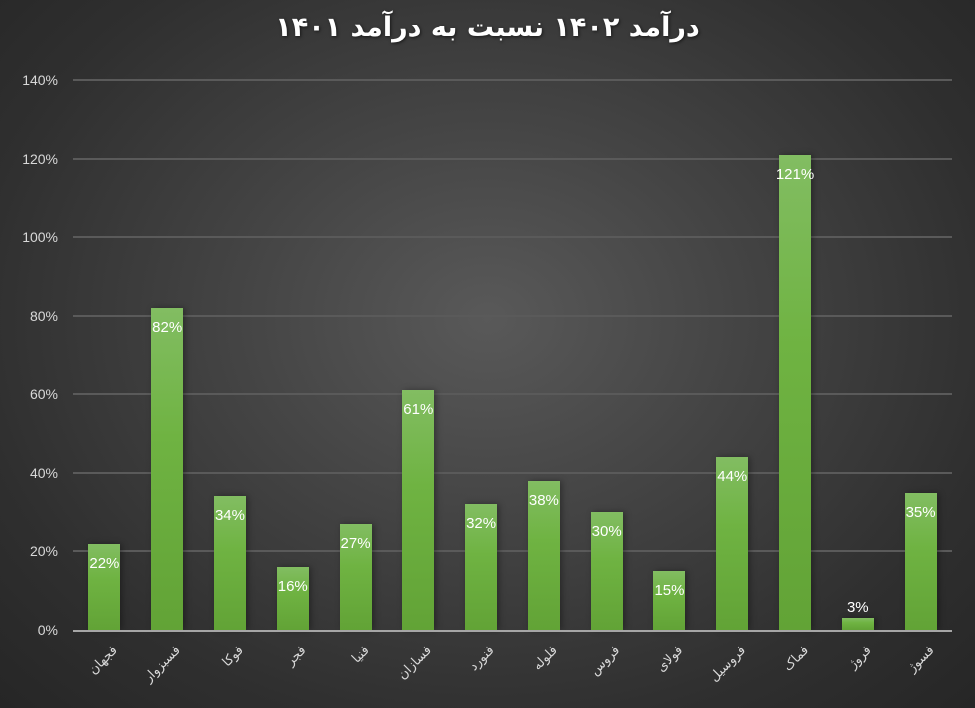  Describe the element at coordinates (482, 659) in the screenshot. I see `x-tick-label: فنورد` at that location.